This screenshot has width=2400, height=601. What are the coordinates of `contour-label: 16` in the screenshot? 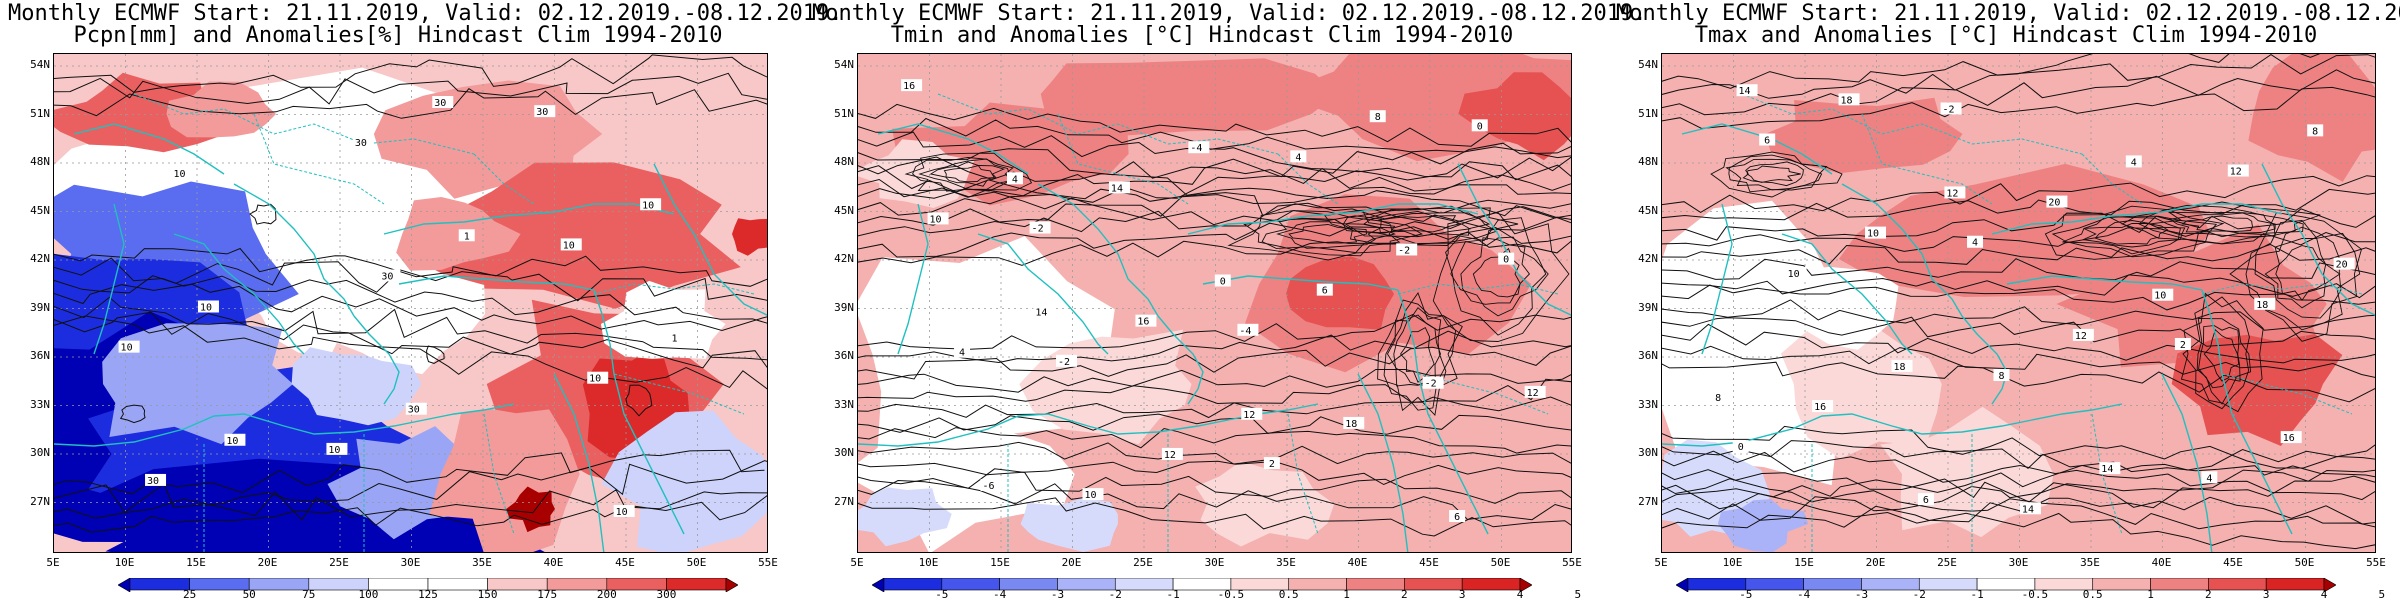 It's located at (1820, 407).